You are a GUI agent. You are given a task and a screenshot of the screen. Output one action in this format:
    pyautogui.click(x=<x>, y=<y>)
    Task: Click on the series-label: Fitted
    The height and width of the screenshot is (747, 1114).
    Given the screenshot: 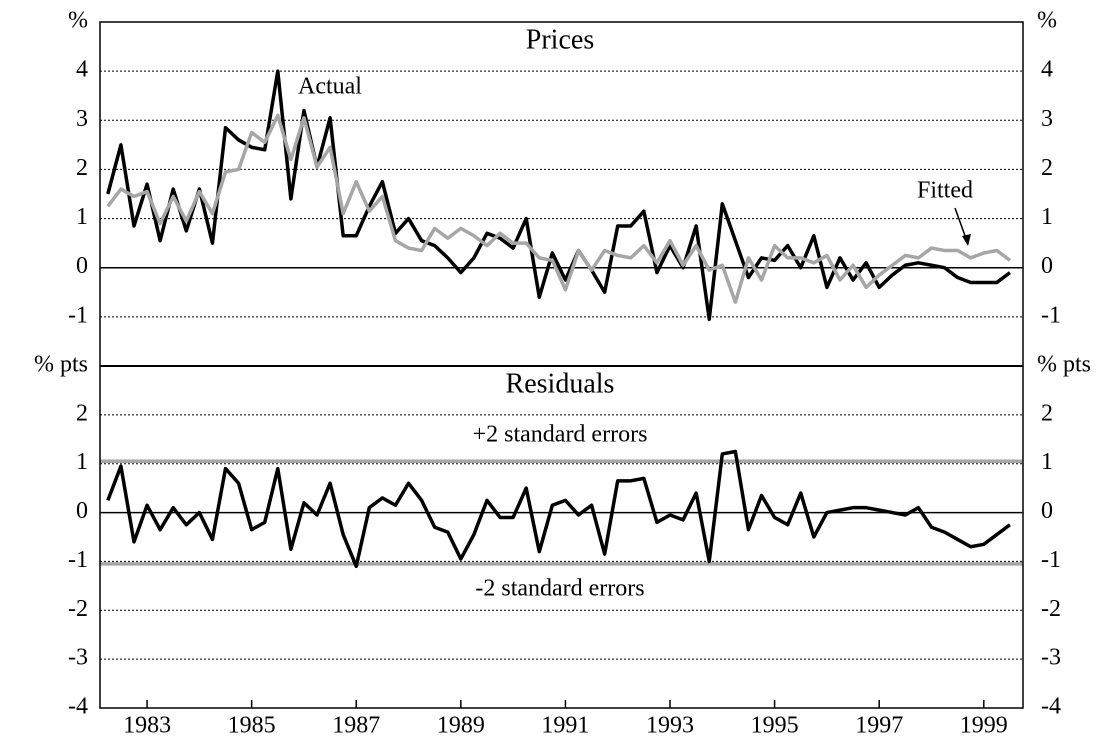 What is the action you would take?
    pyautogui.click(x=945, y=191)
    